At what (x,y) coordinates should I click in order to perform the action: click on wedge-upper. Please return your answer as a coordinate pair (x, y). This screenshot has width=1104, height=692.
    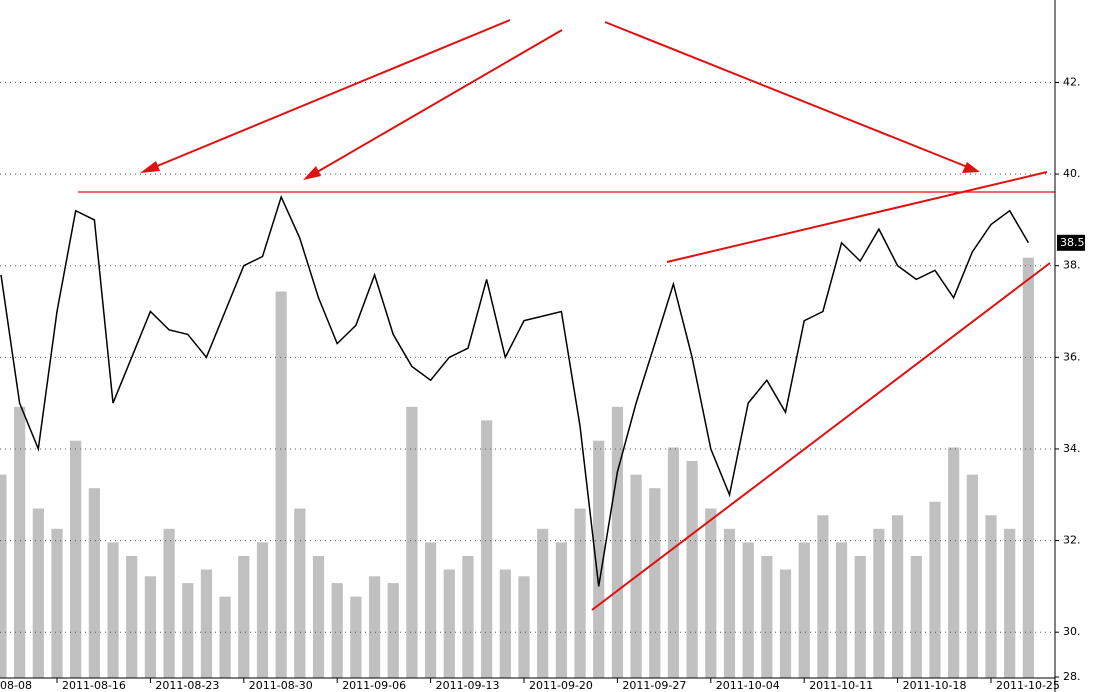
    Looking at the image, I should click on (857, 217).